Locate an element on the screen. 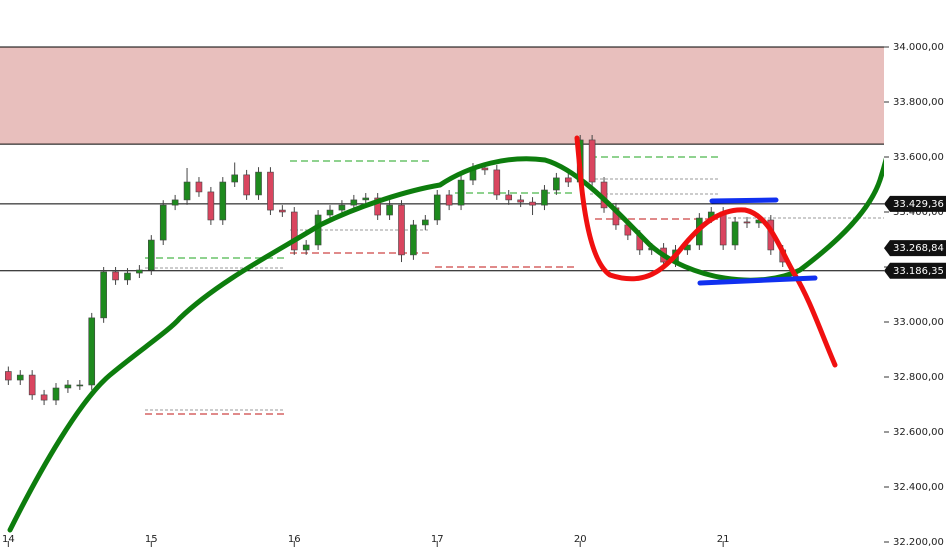  y-tick-label: 32.600,00 is located at coordinates (918, 432).